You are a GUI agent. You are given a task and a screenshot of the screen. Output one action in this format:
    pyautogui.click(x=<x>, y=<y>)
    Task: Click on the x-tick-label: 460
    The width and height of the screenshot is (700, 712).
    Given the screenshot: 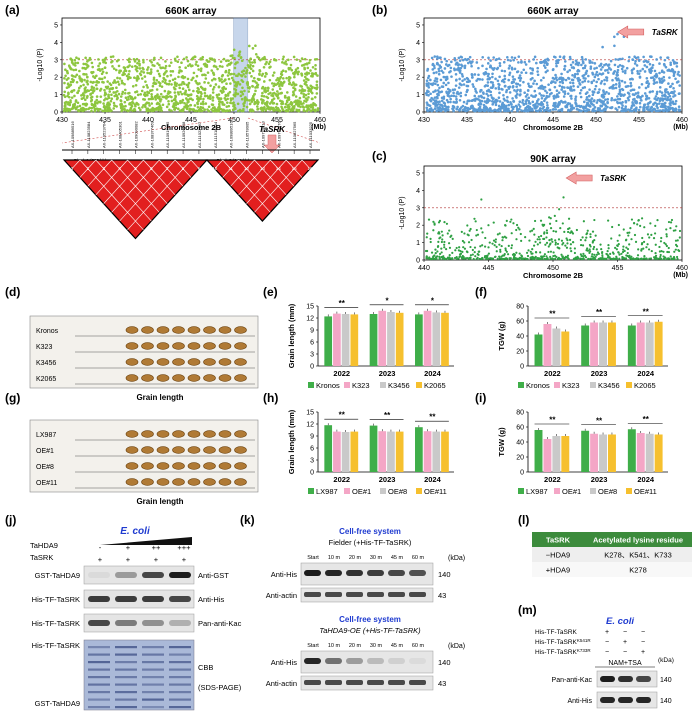 What is the action you would take?
    pyautogui.click(x=320, y=120)
    